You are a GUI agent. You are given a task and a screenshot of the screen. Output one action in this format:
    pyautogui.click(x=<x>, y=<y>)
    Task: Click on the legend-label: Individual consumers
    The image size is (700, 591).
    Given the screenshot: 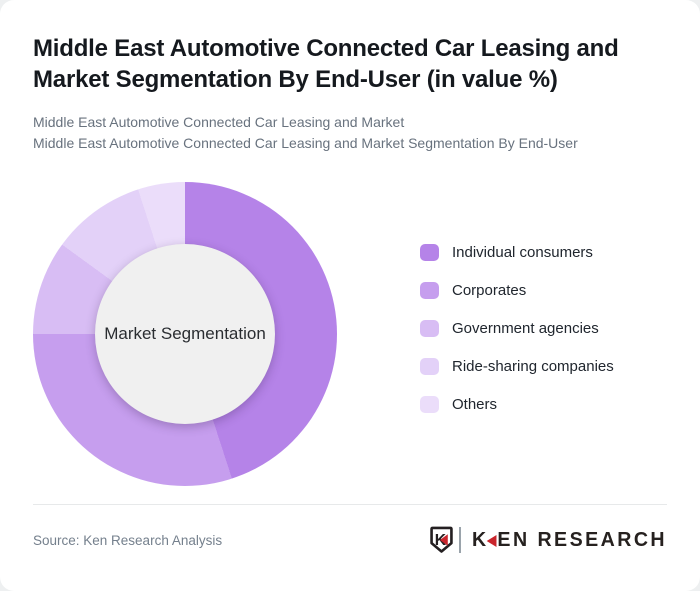 What is the action you would take?
    pyautogui.click(x=522, y=252)
    